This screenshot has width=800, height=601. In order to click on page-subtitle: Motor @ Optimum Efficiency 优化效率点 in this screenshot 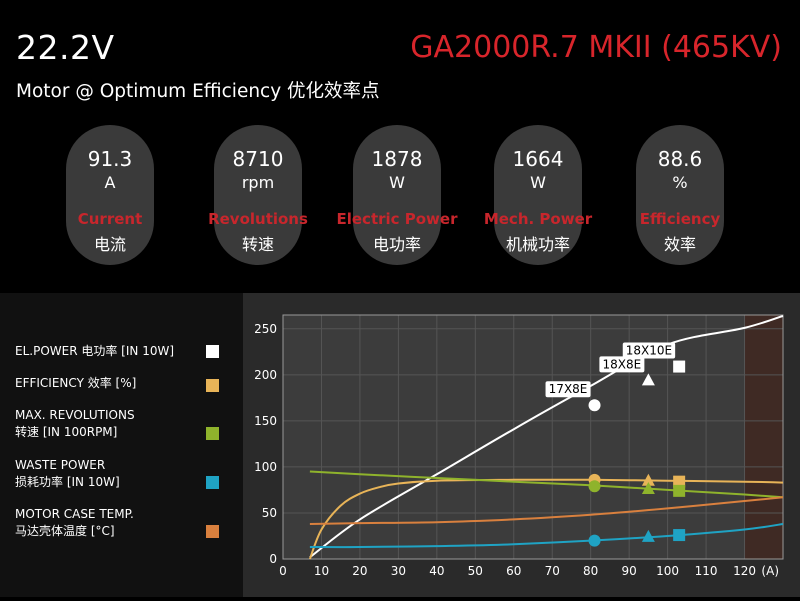, I will do `click(198, 91)`.